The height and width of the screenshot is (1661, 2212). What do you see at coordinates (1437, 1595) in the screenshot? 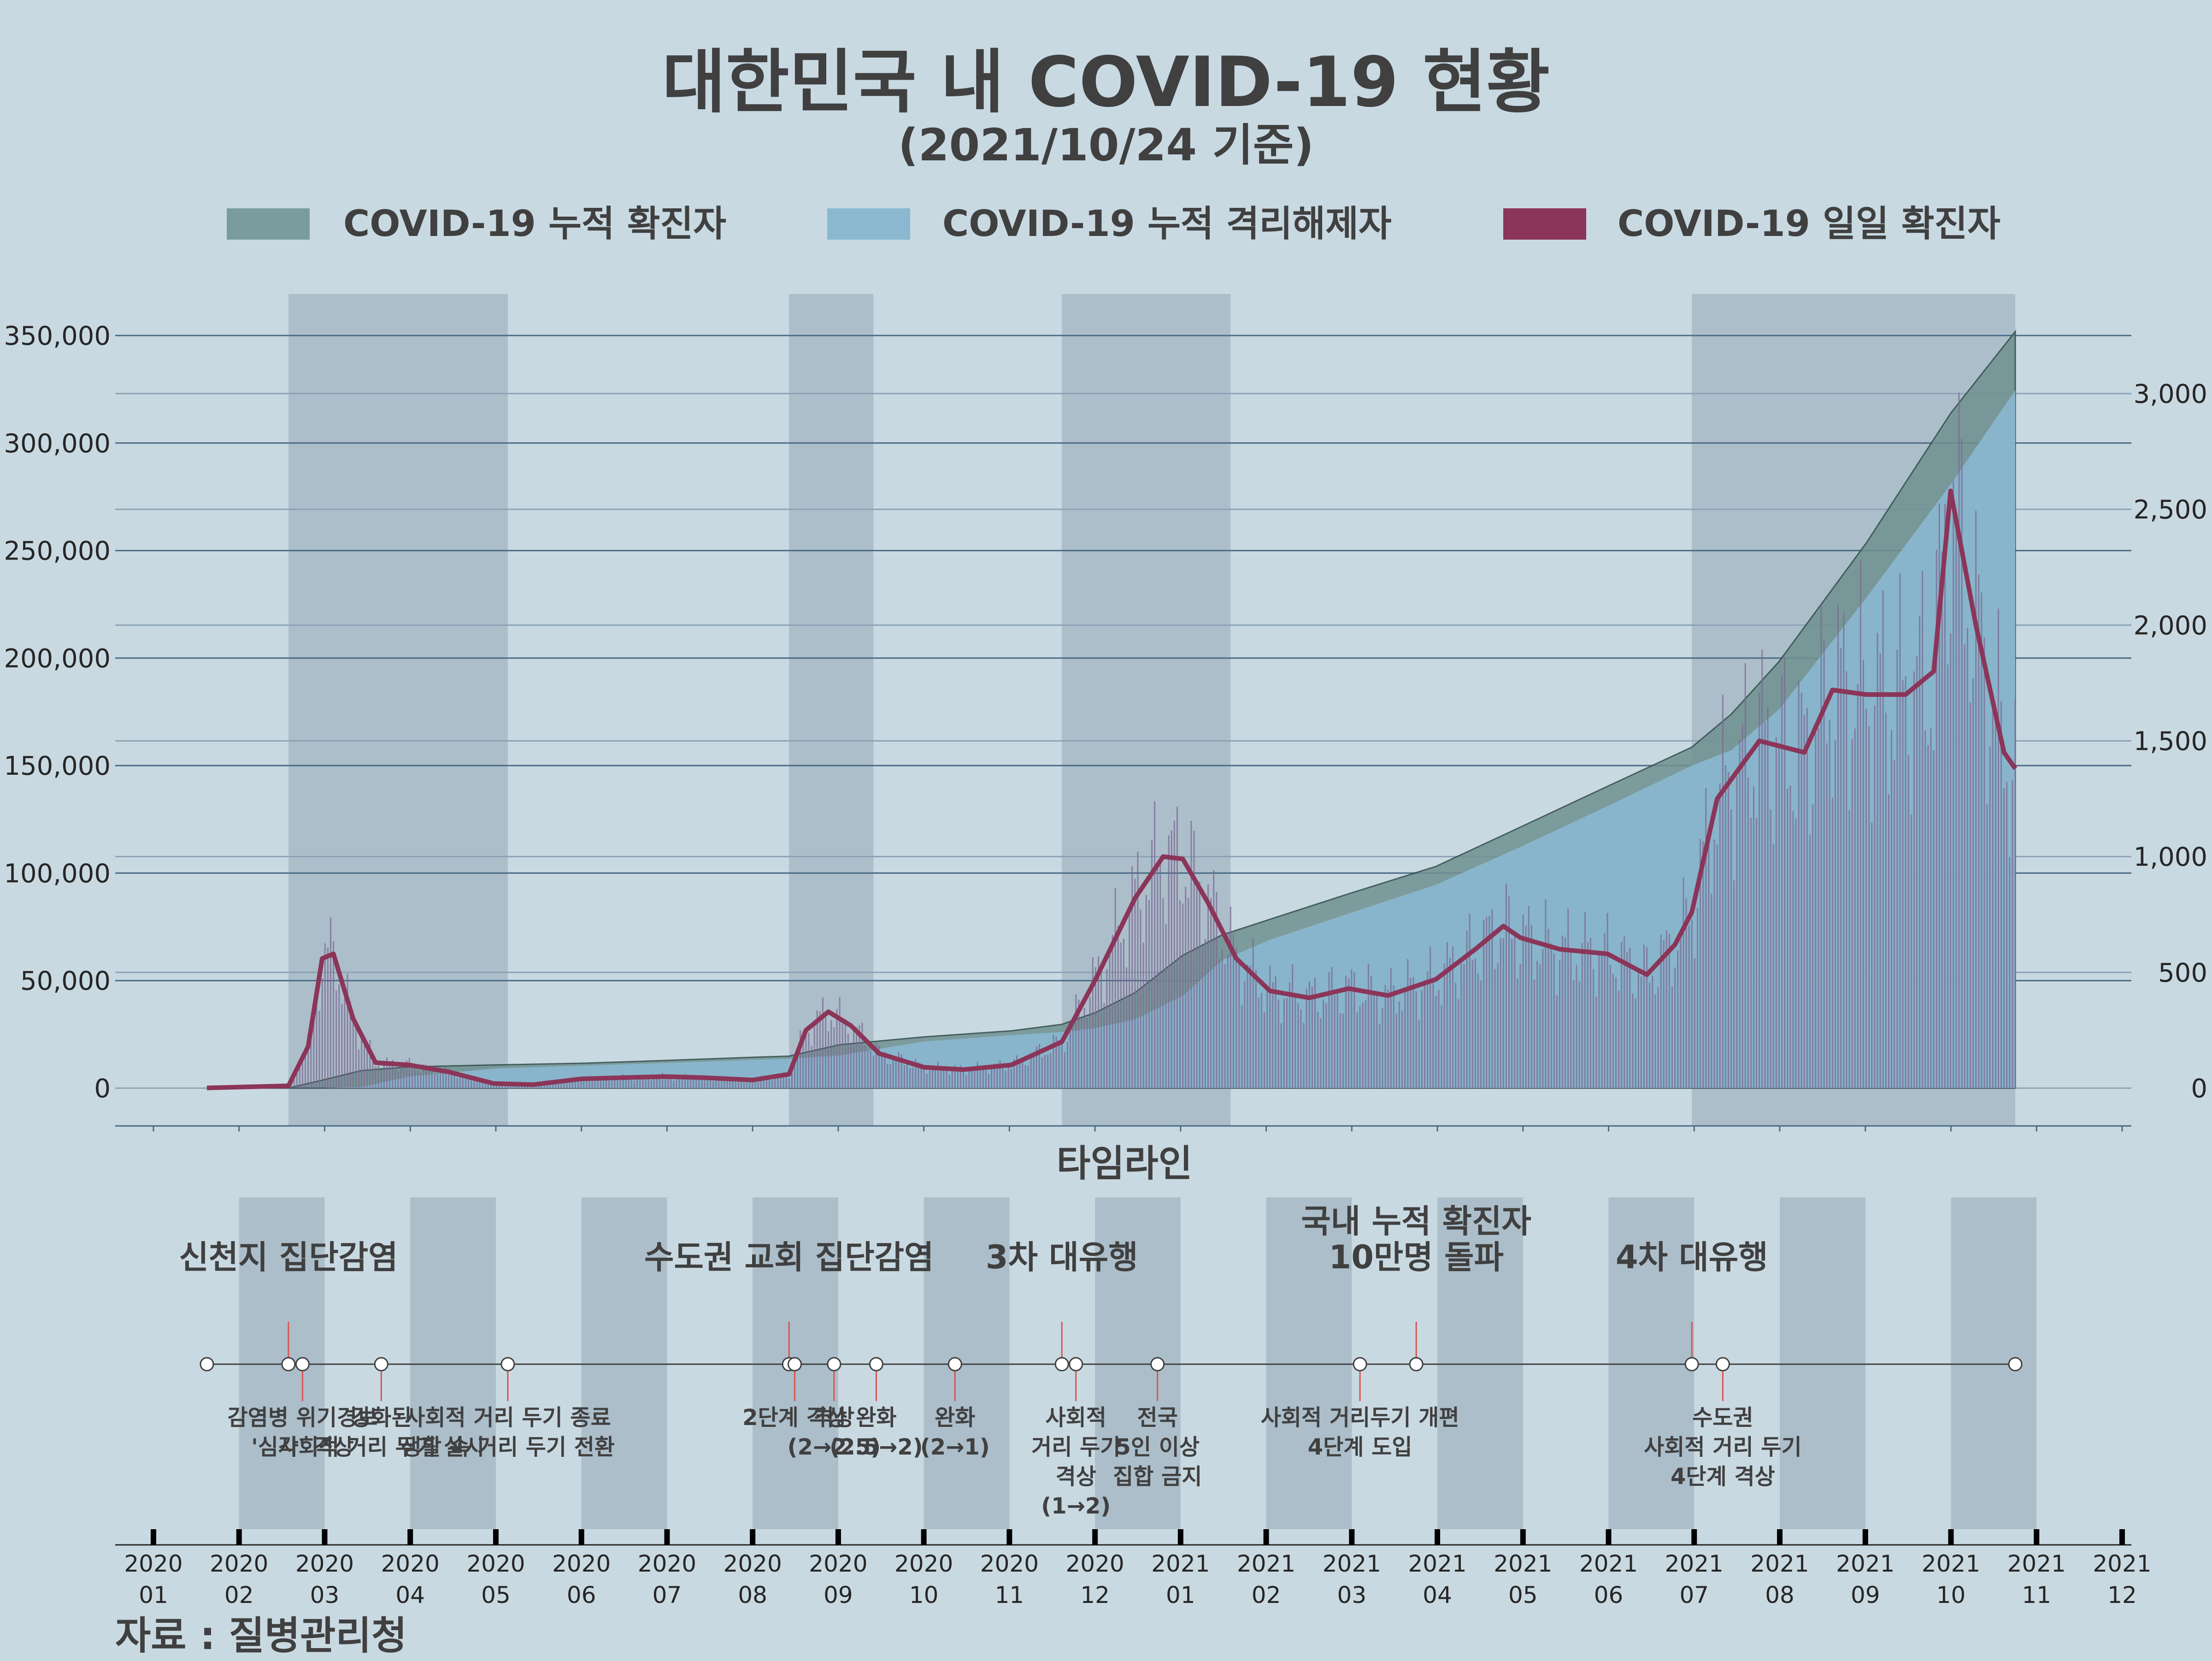
I see `timeline-month-number: 04` at bounding box center [1437, 1595].